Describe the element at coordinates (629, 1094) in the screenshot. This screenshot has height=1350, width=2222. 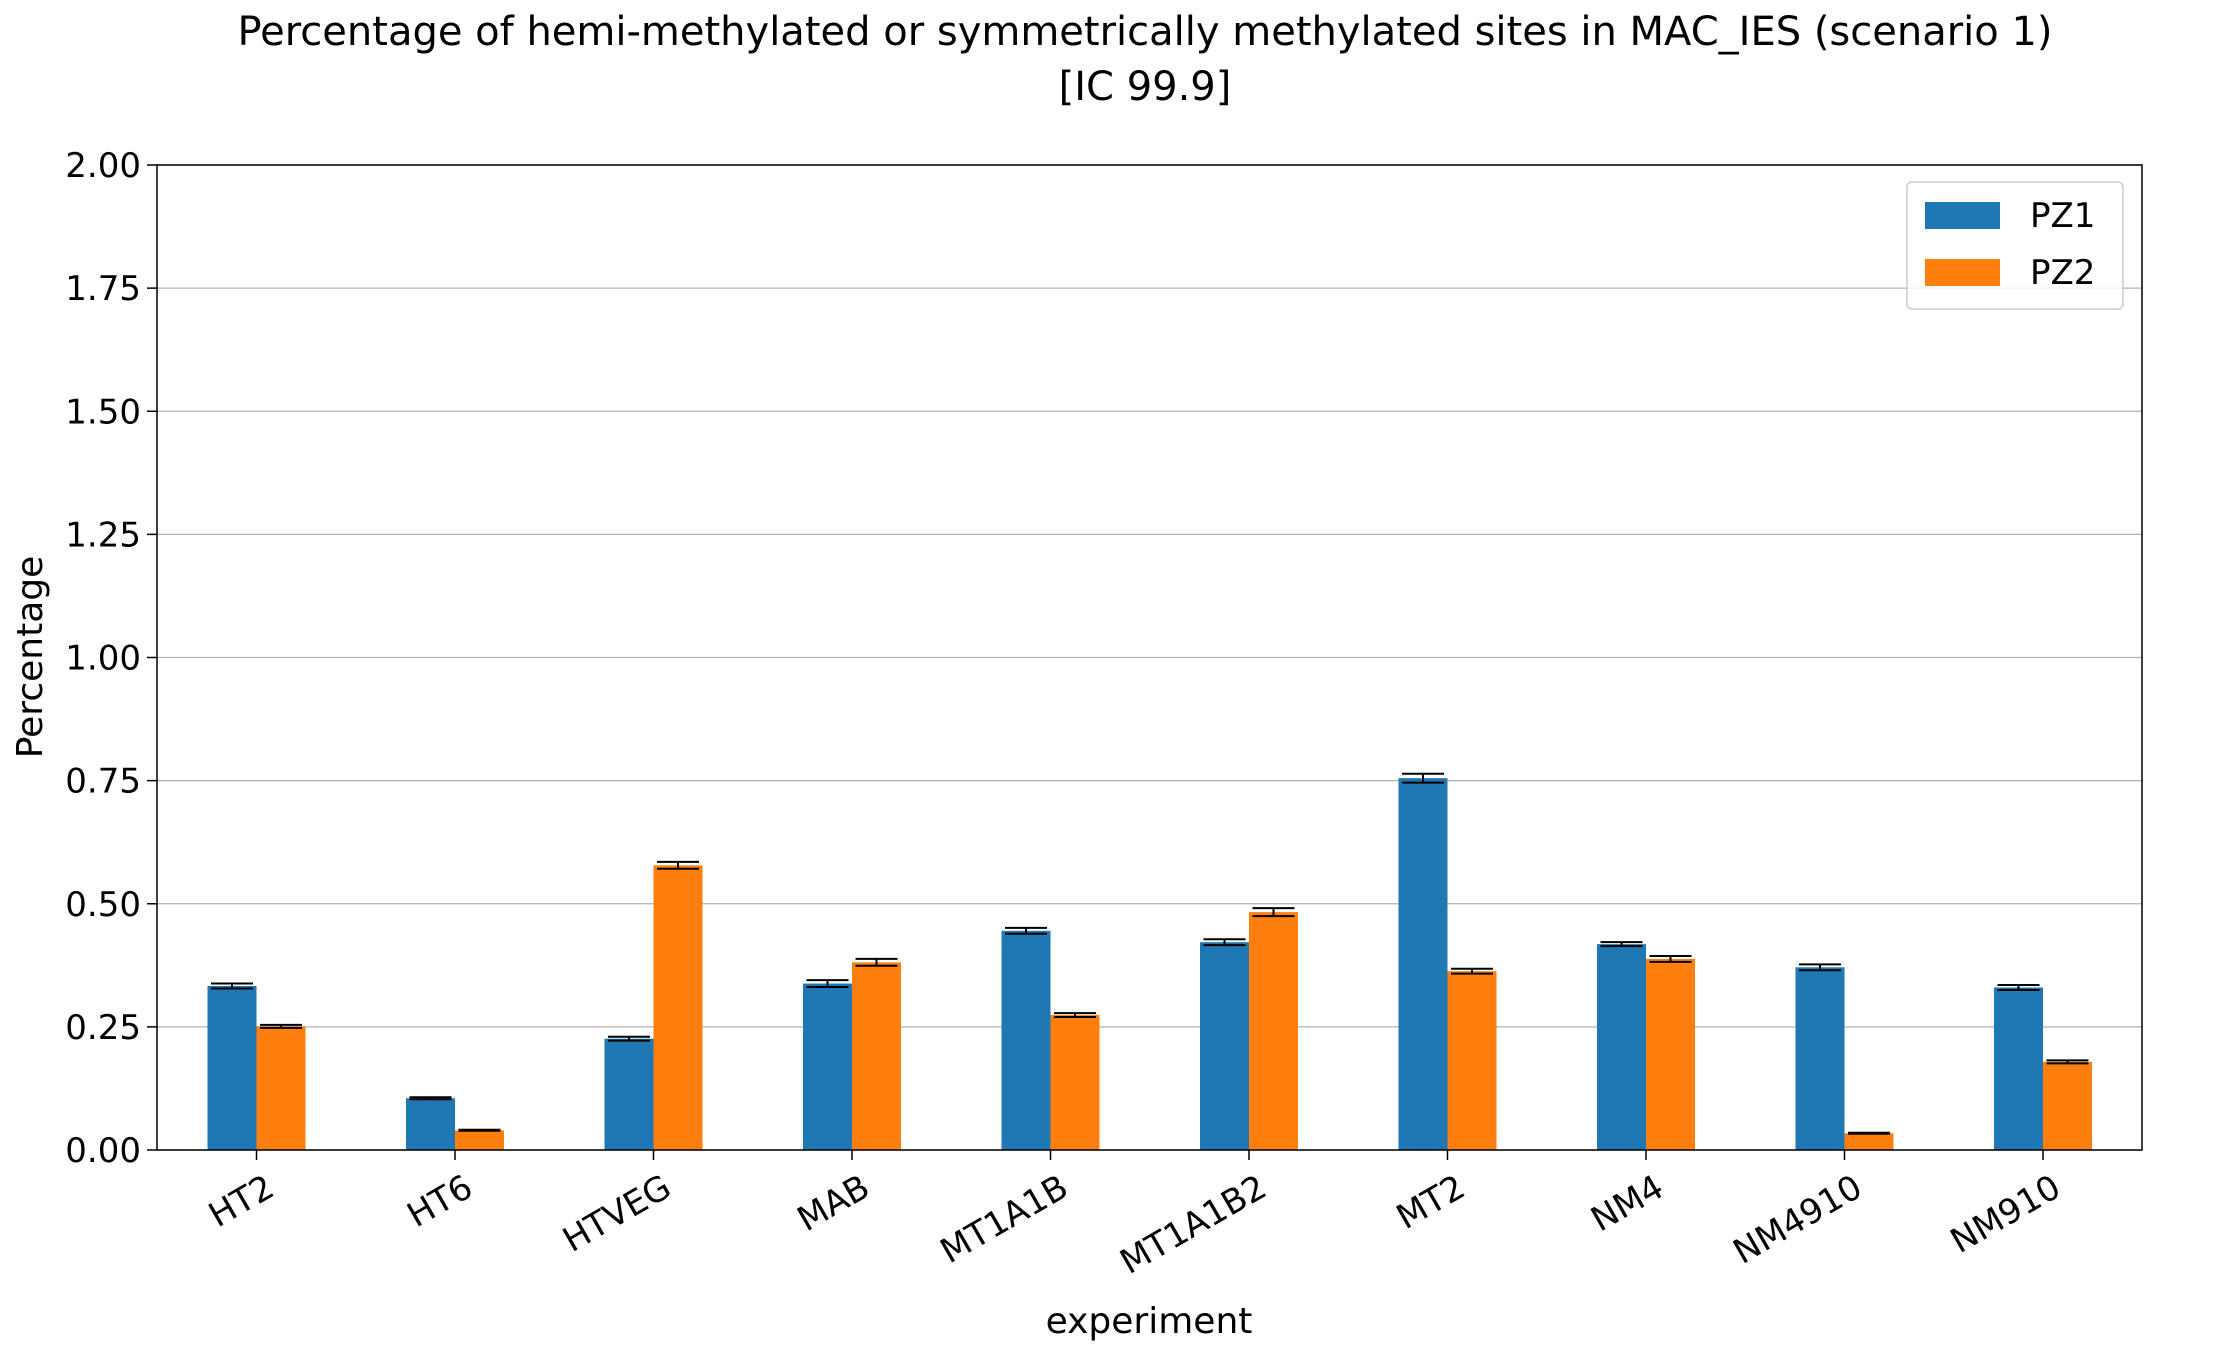
I see `bar-pz1-htveg` at that location.